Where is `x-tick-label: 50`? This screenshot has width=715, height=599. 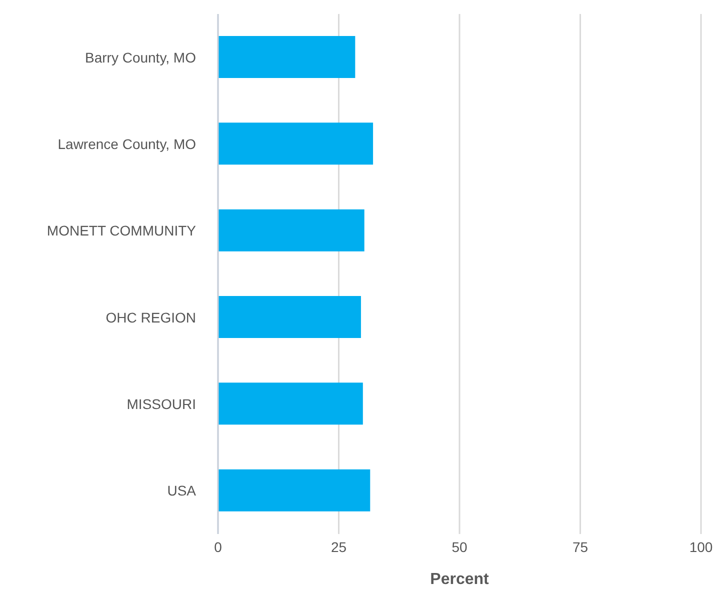 x-tick-label: 50 is located at coordinates (460, 546).